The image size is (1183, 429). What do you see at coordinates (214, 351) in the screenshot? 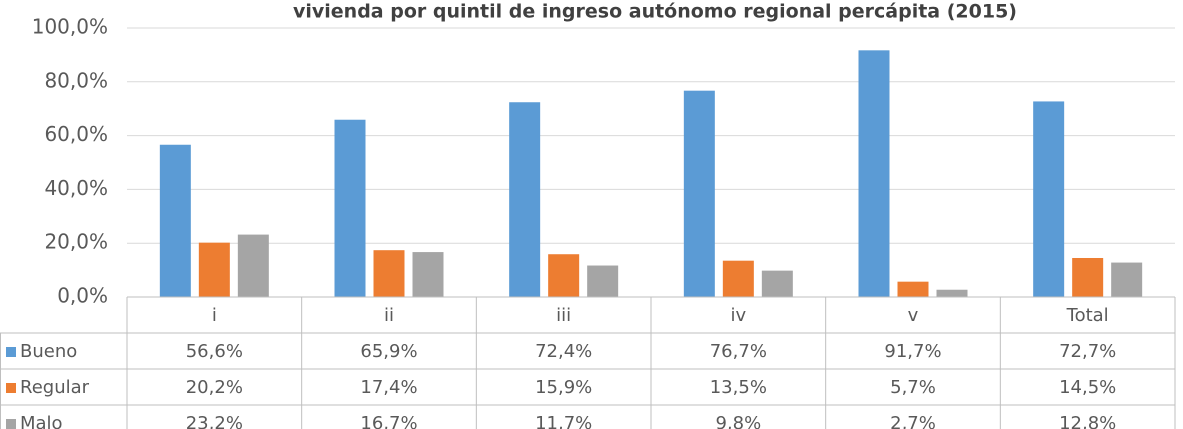
I see `data-label: 56,6%` at bounding box center [214, 351].